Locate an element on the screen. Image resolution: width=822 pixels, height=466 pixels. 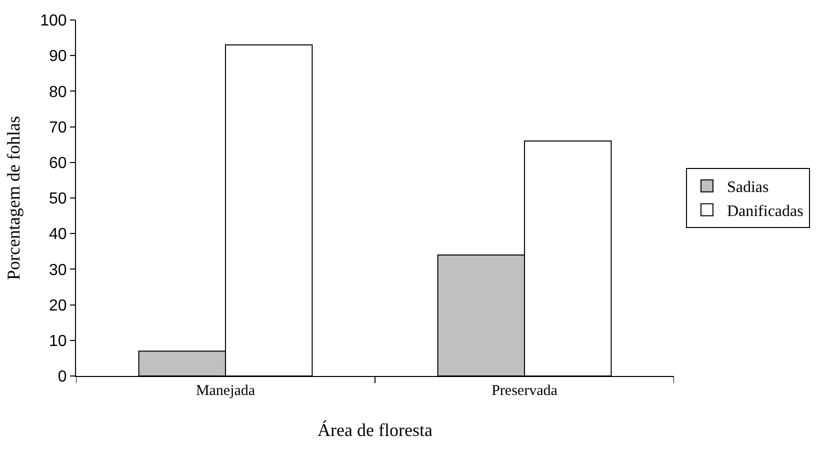
y-tick-label: 30 is located at coordinates (58, 270).